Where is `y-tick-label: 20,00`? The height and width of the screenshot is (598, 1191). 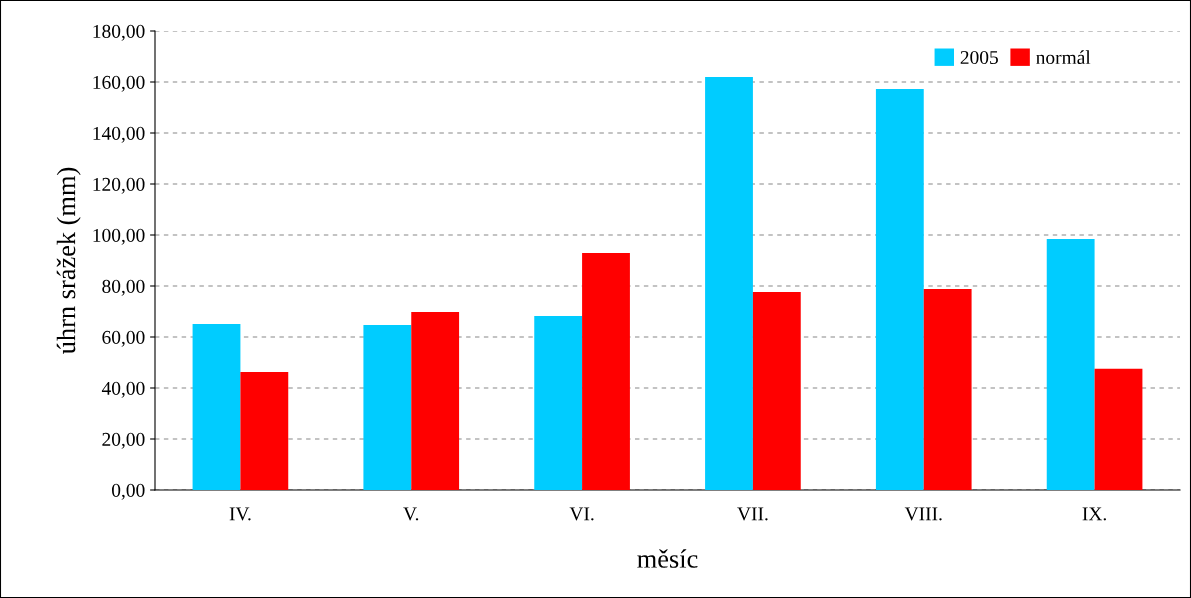 y-tick-label: 20,00 is located at coordinates (123, 440).